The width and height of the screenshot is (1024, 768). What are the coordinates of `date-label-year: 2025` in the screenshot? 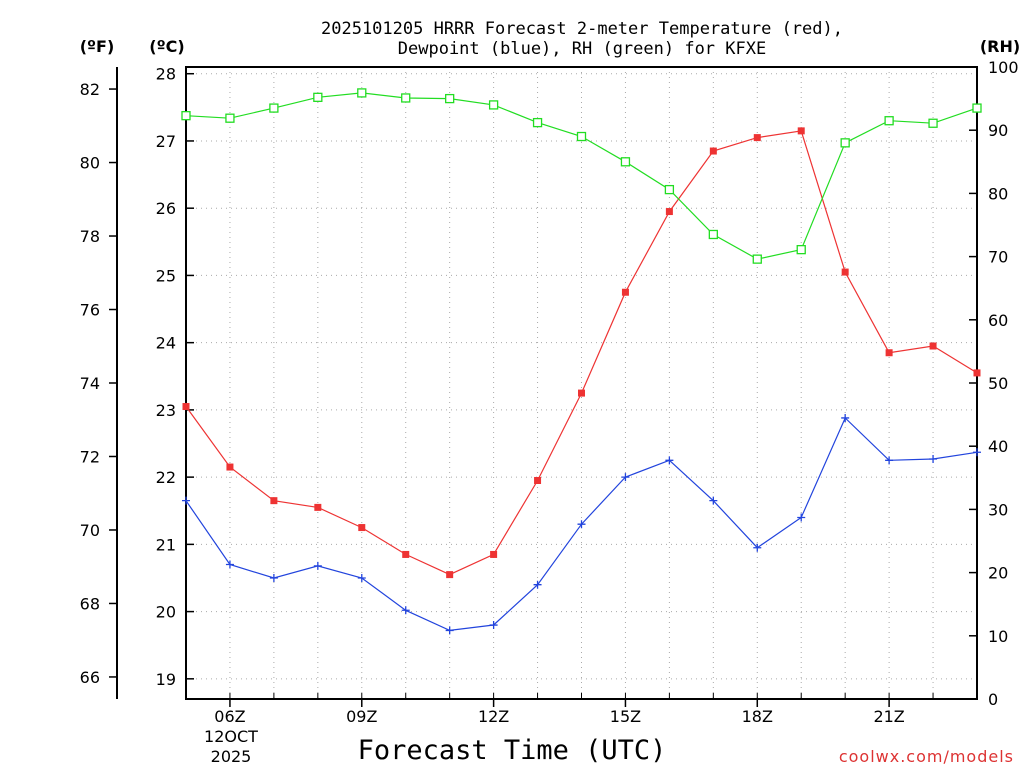 It's located at (231, 756).